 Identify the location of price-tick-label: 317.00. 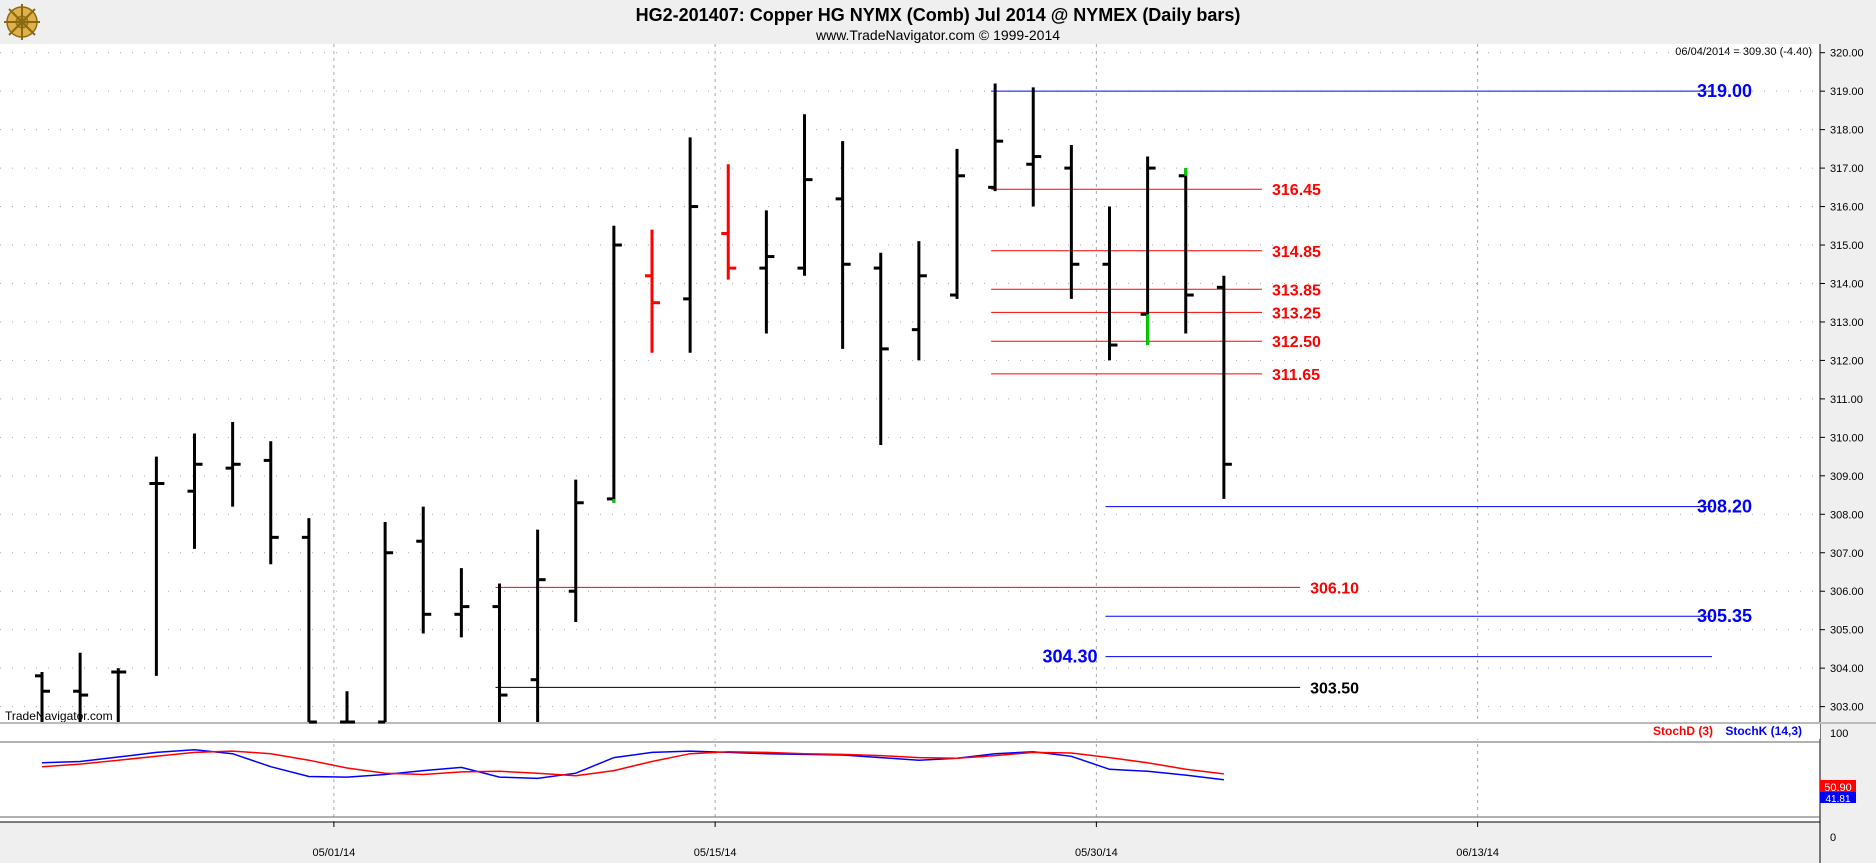
(1847, 169).